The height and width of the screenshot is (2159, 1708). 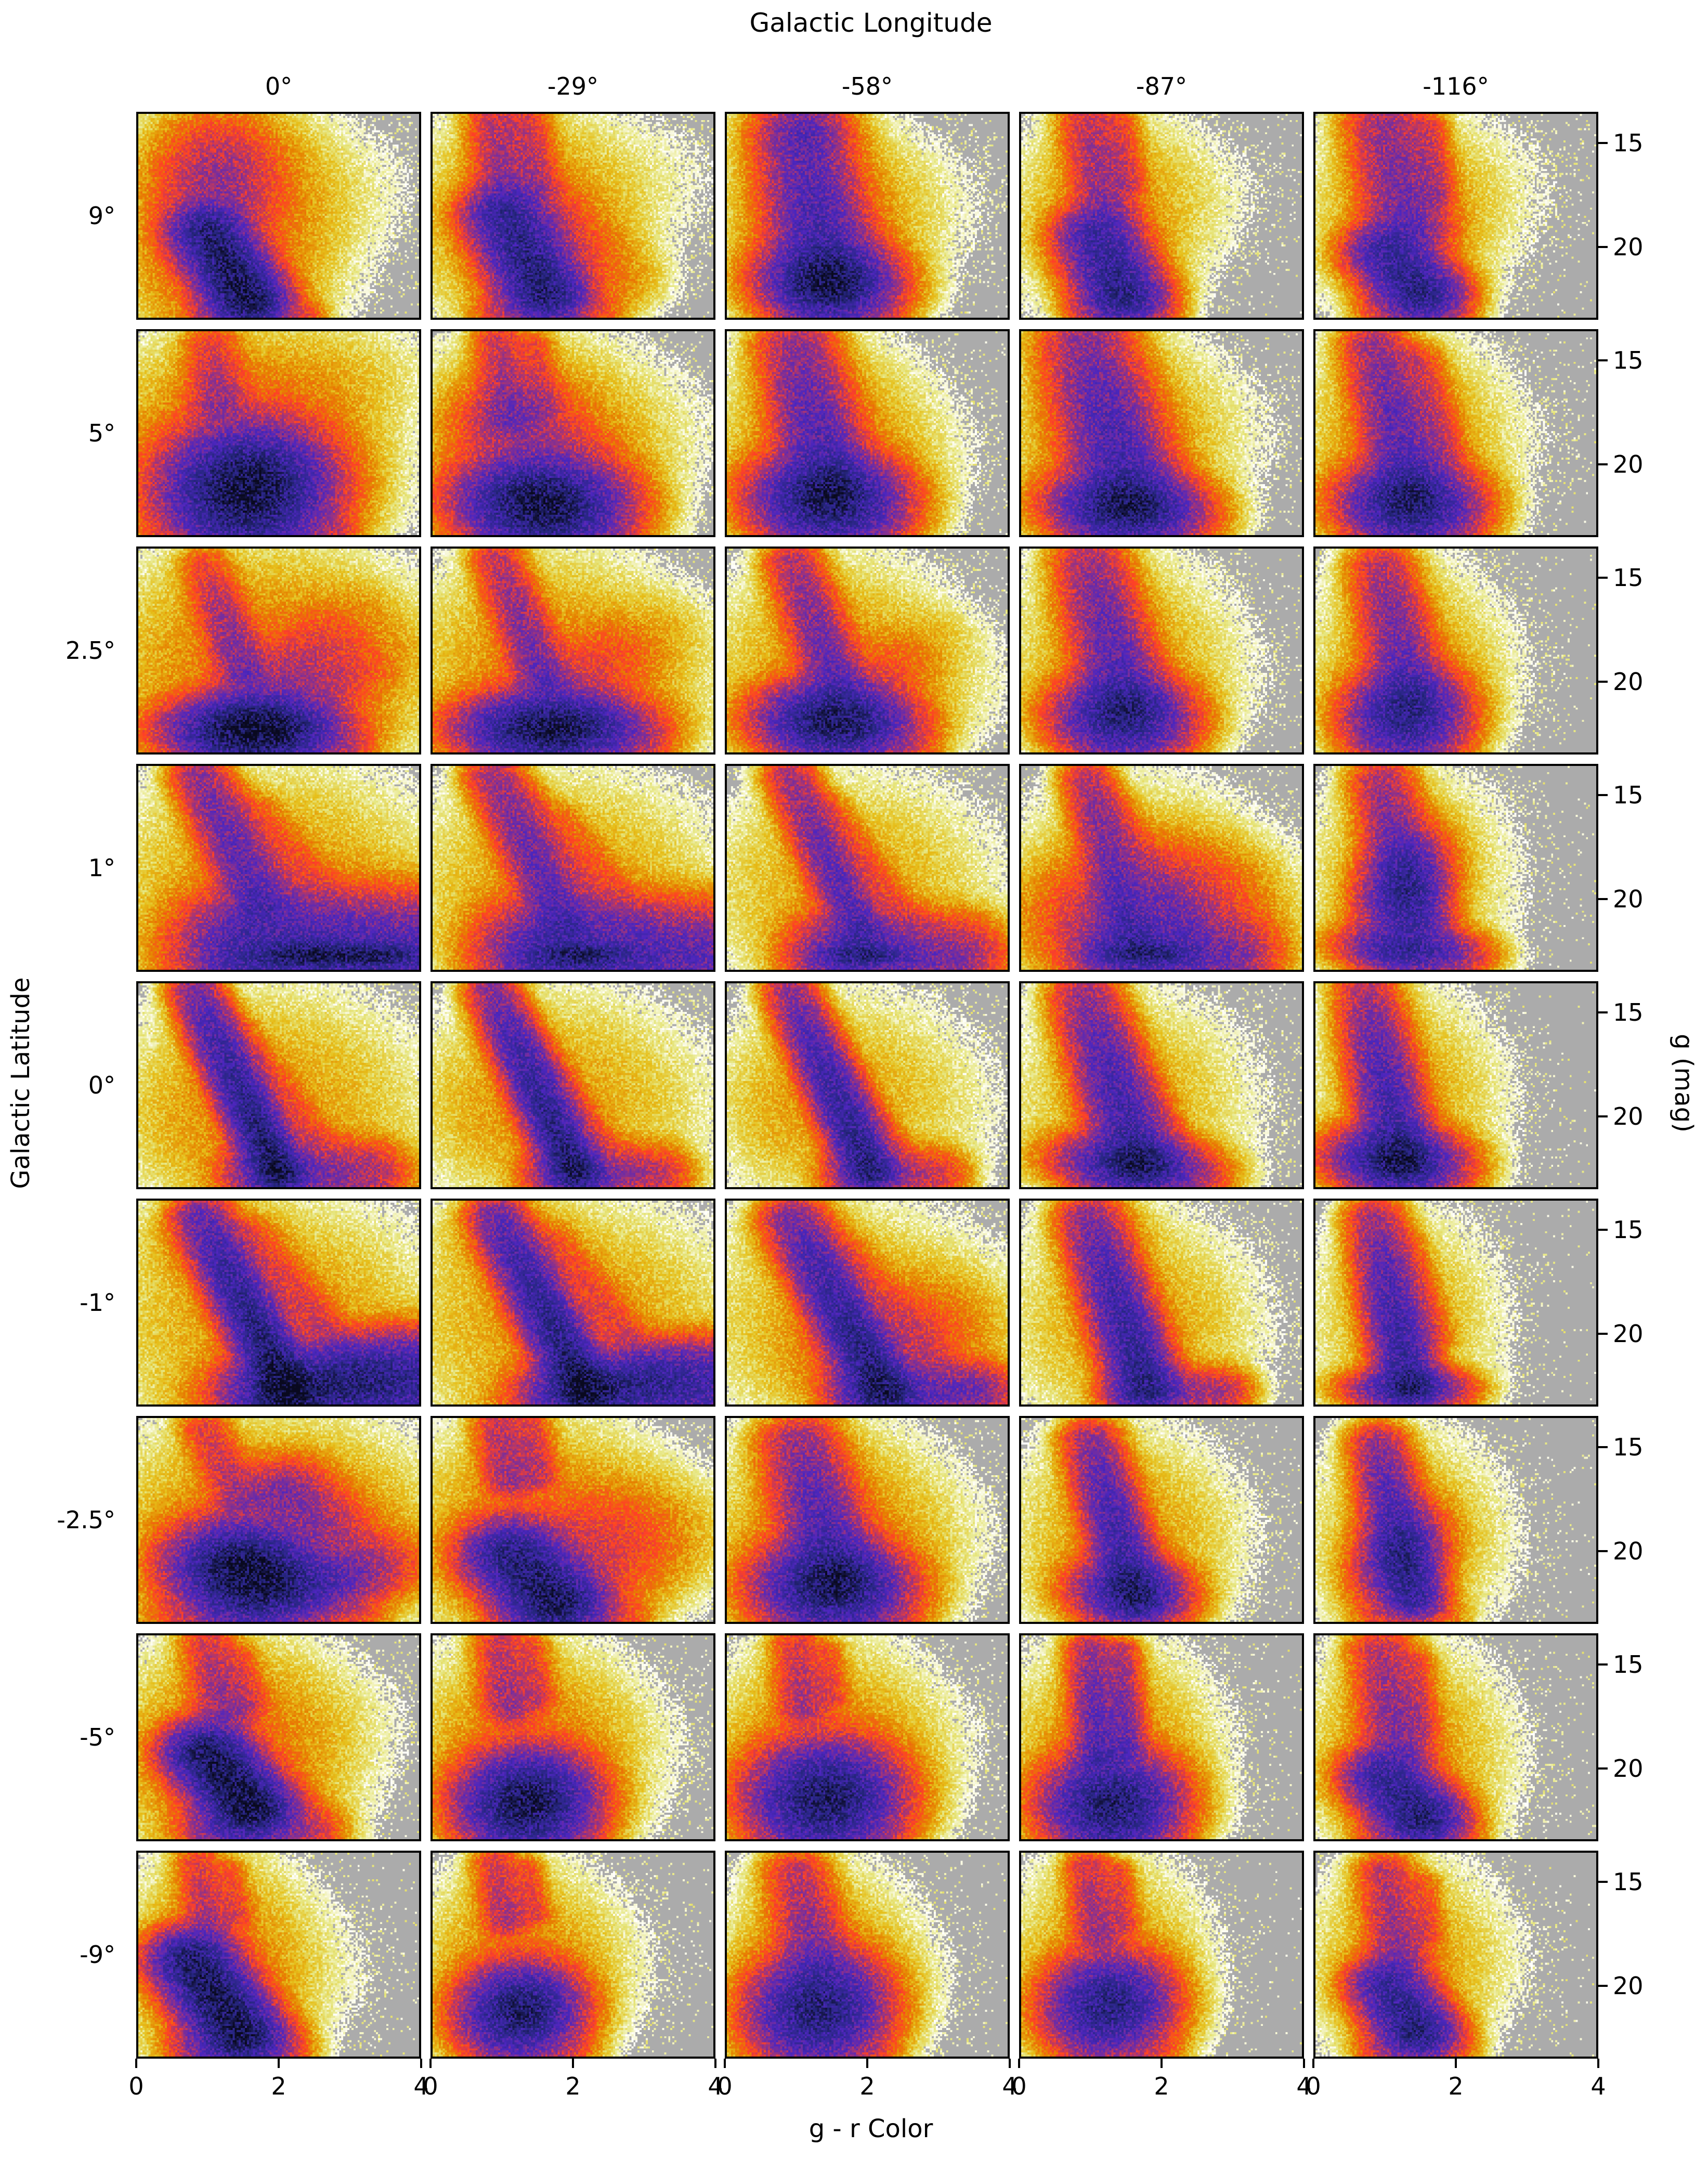 What do you see at coordinates (101, 216) in the screenshot?
I see `row-header-latitude: 9°` at bounding box center [101, 216].